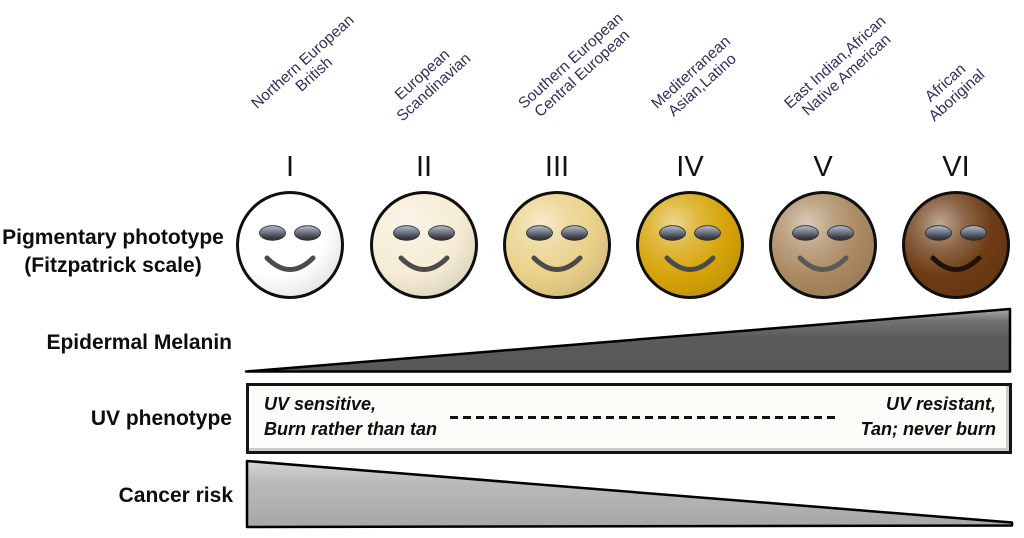 The width and height of the screenshot is (1024, 538). I want to click on pigmentary-phototype-label: Pigmentary phototype (Fitzpatrick scale), so click(113, 252).